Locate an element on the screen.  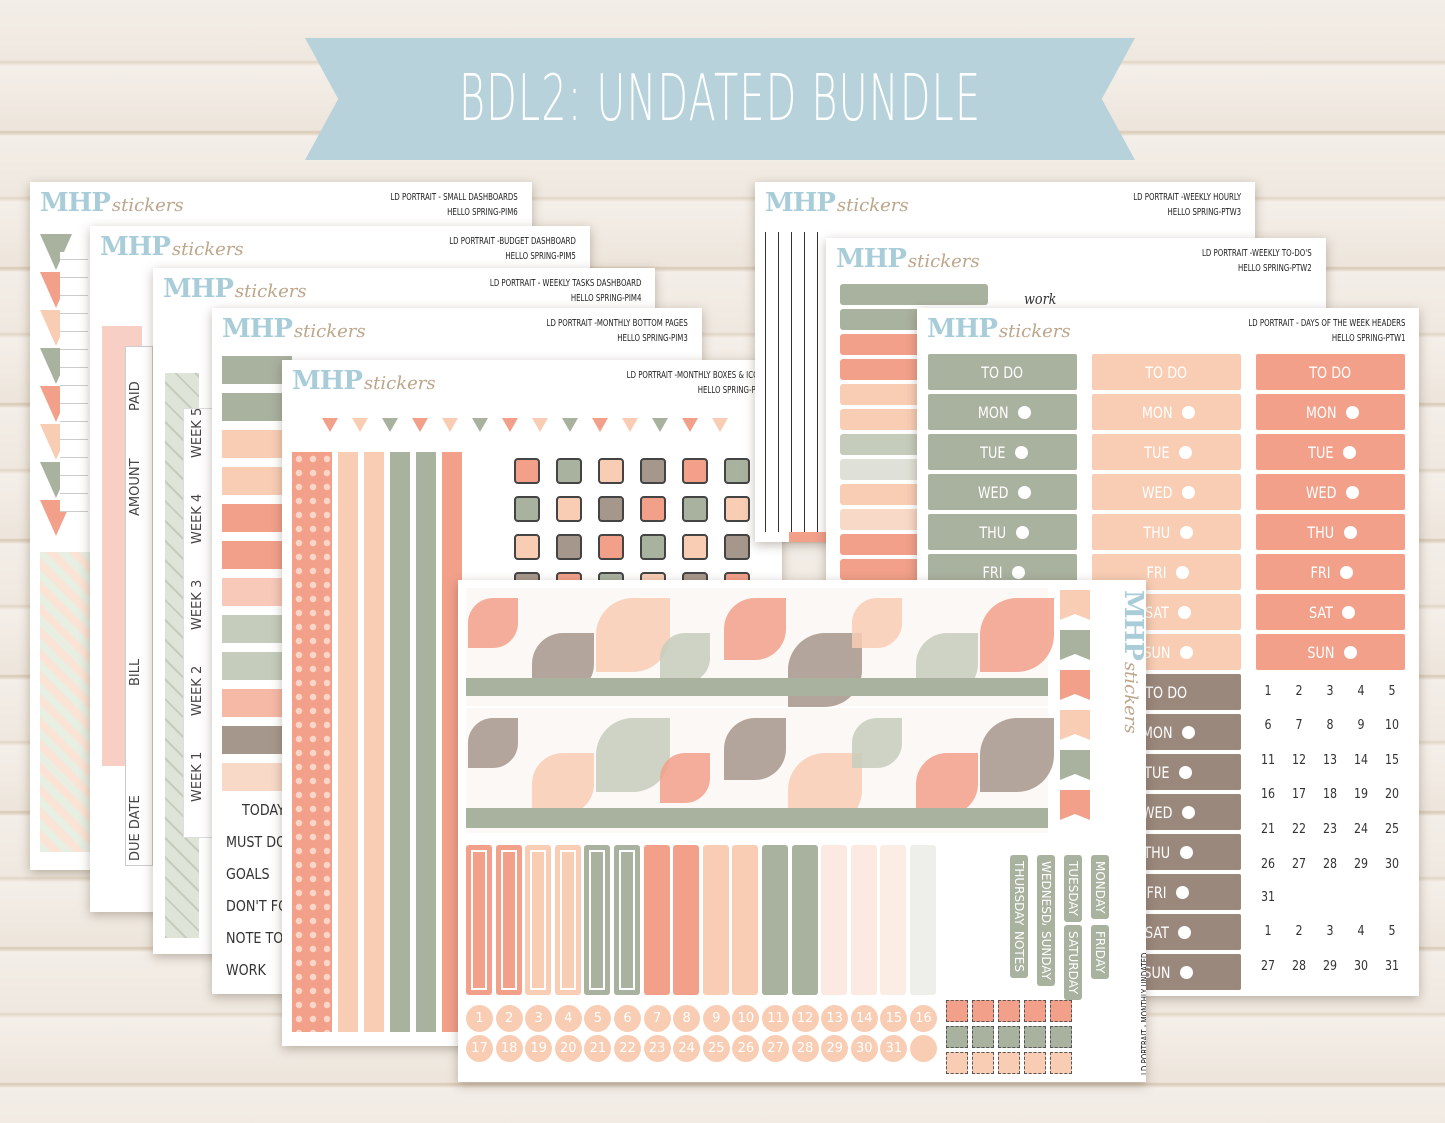
date-circle: 15 is located at coordinates (894, 1018).